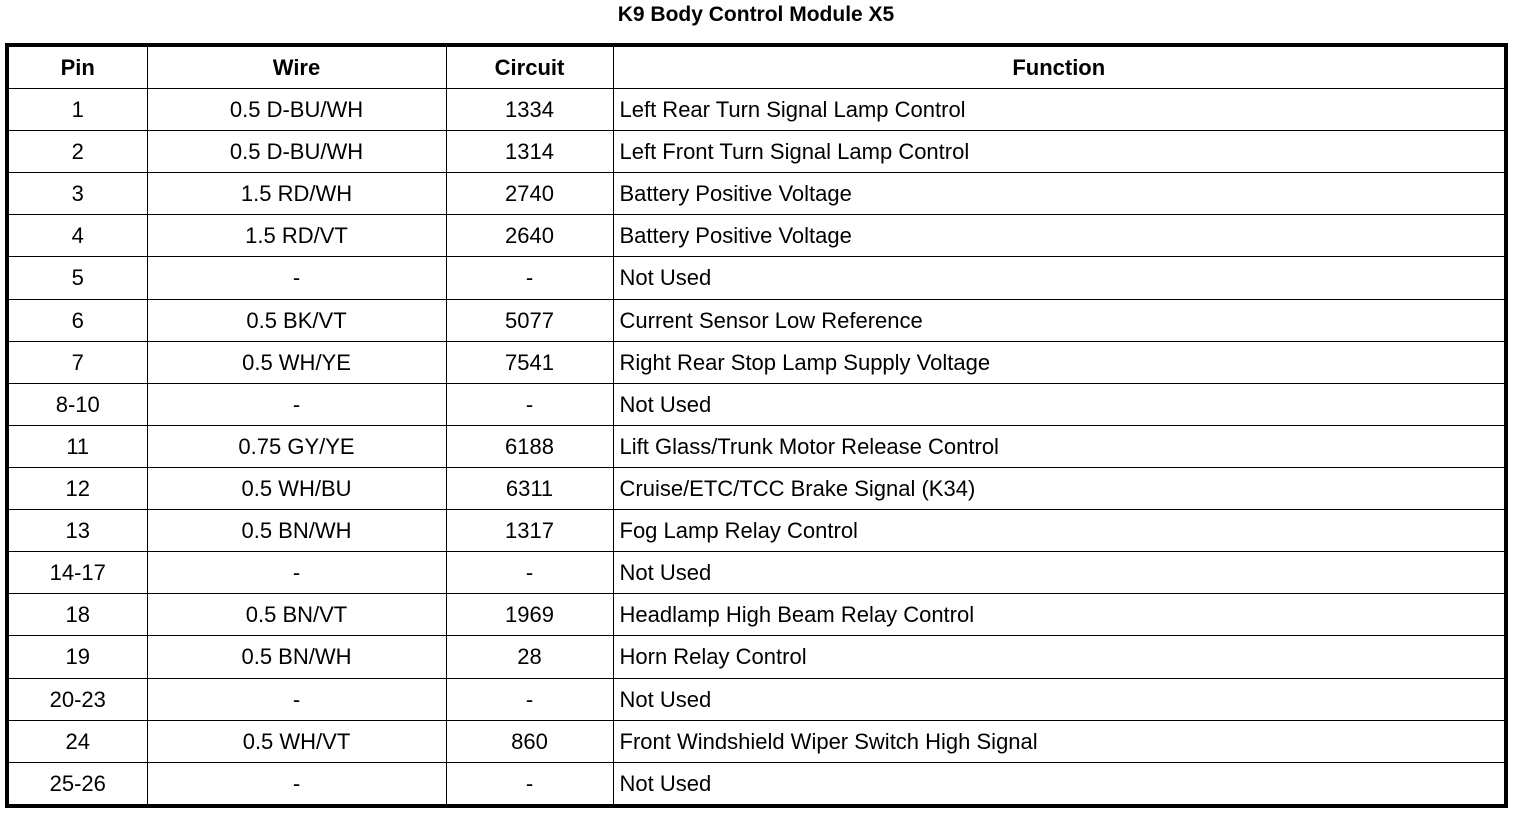 This screenshot has height=814, width=1520. Describe the element at coordinates (529, 66) in the screenshot. I see `header-circuit: Circuit` at that location.